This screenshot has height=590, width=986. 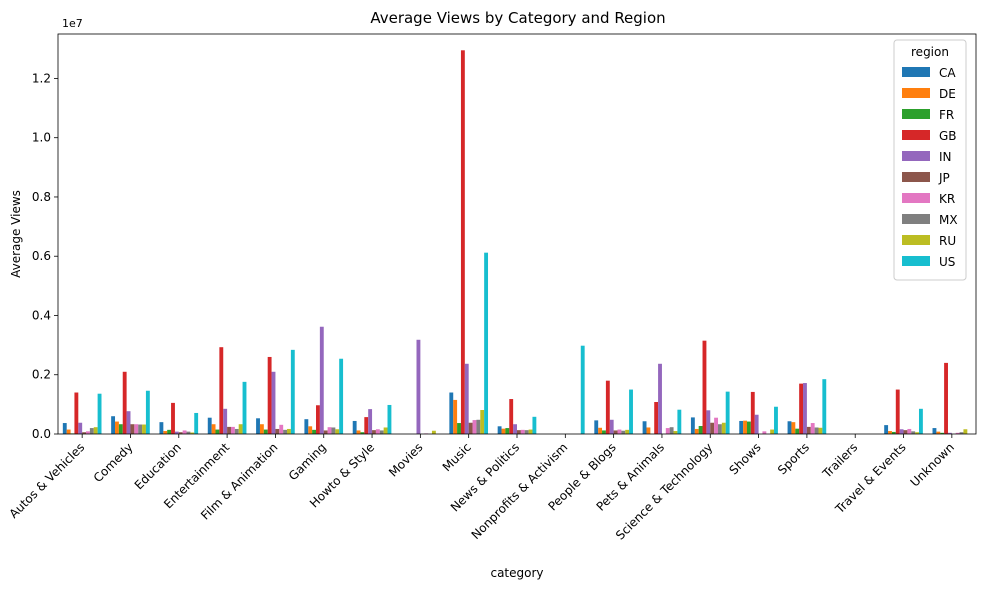 What do you see at coordinates (948, 220) in the screenshot?
I see `legend-label-MX: MX` at bounding box center [948, 220].